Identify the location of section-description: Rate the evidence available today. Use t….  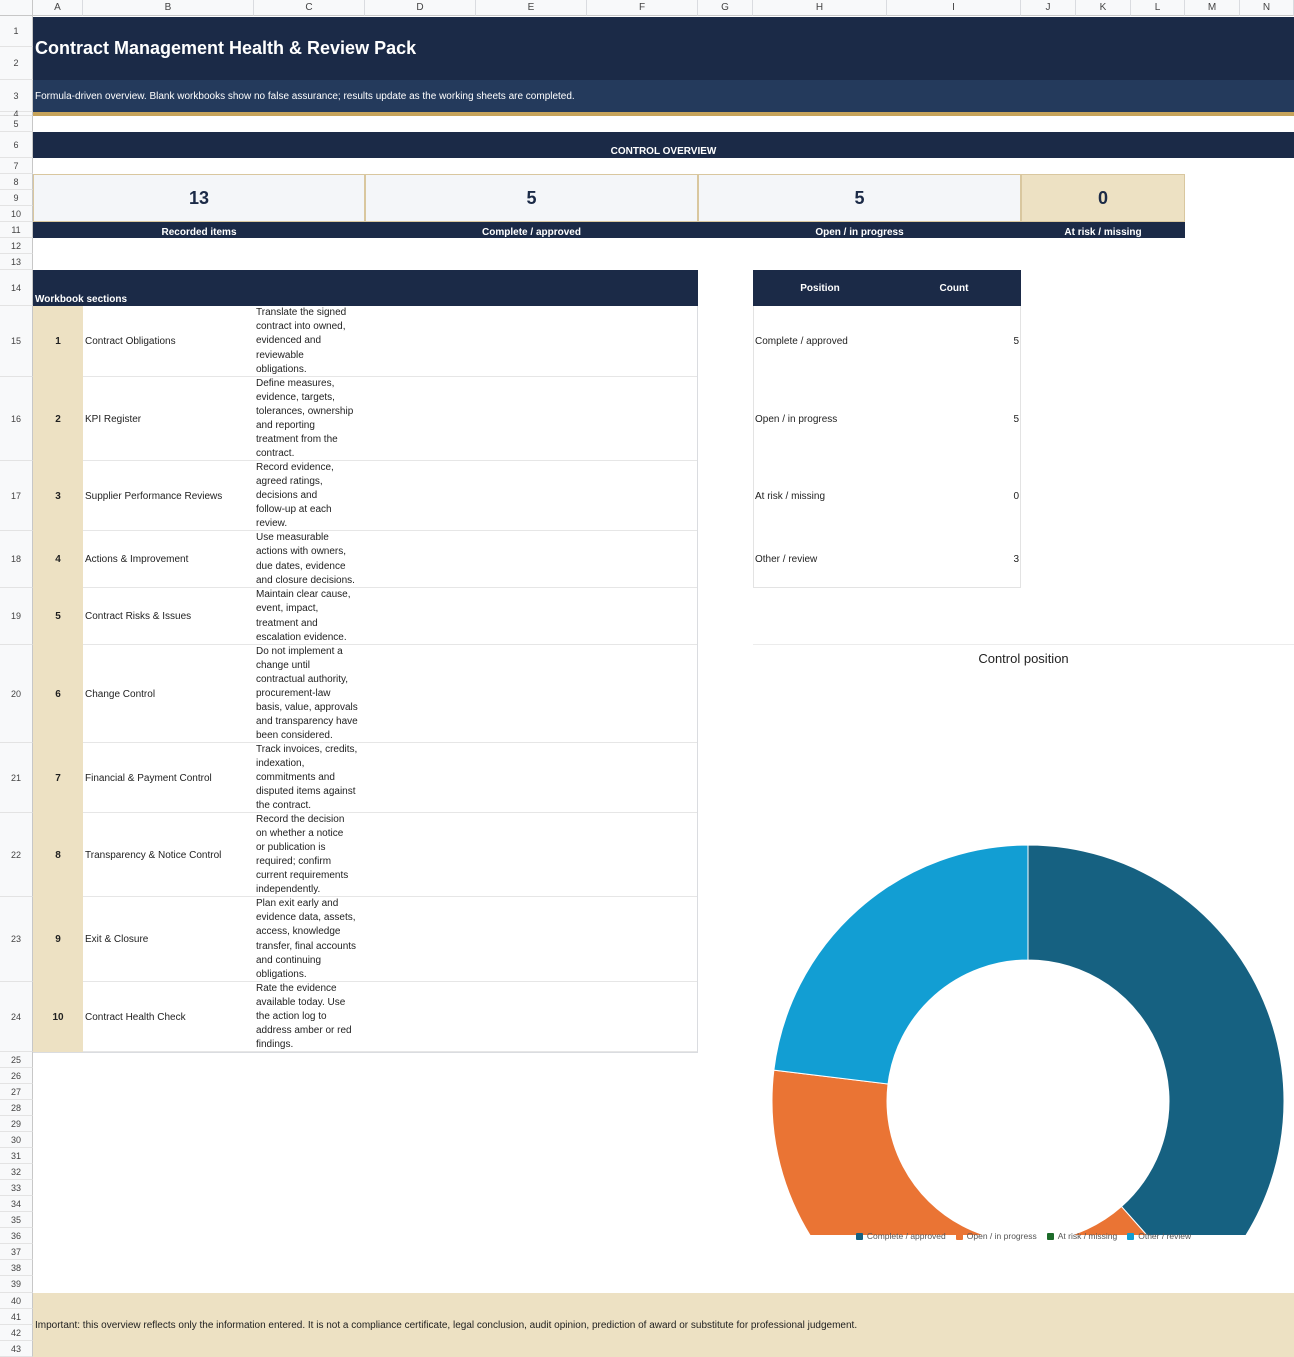
(304, 1016).